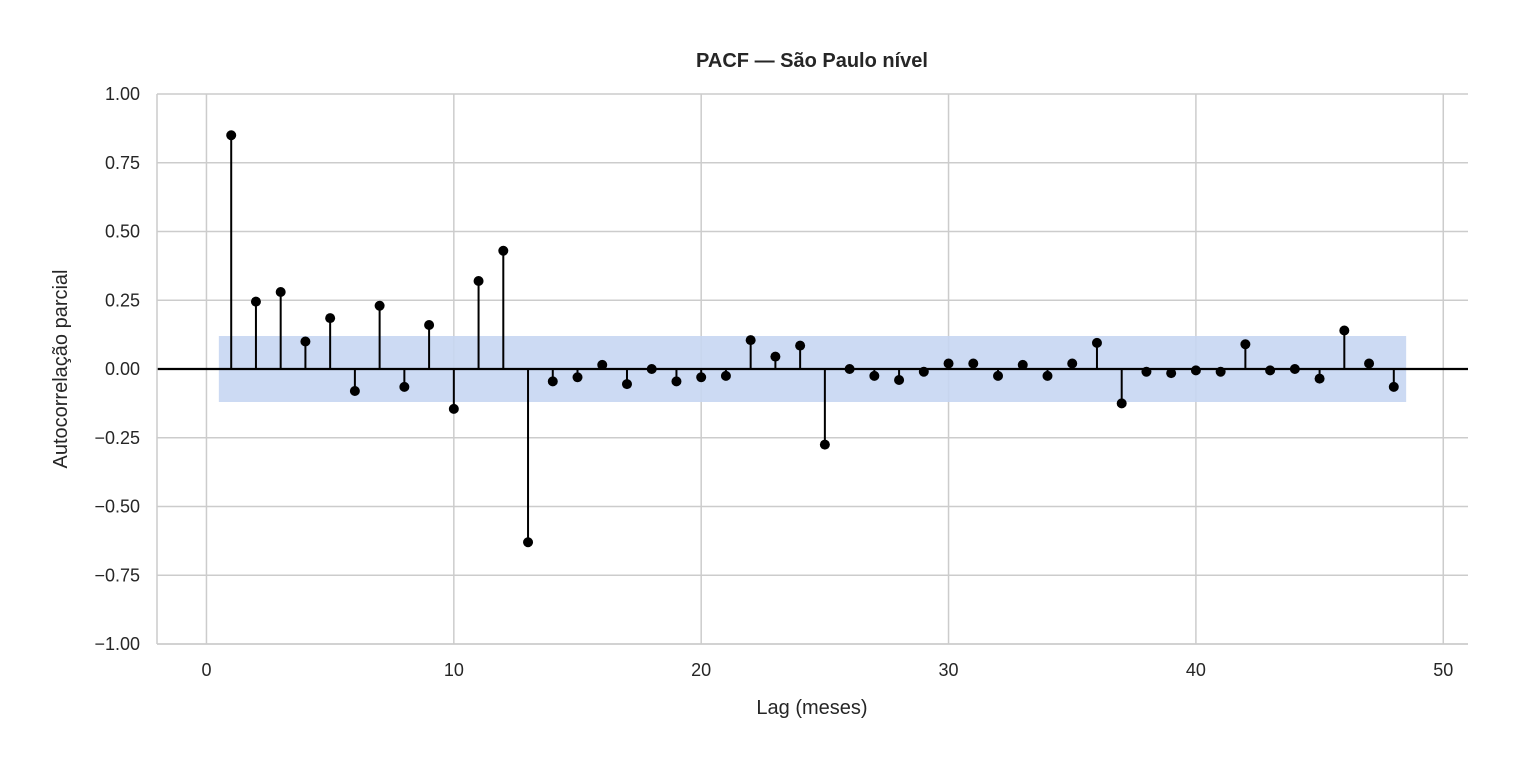  I want to click on chart-title: PACF — São Paulo nível, so click(812, 61).